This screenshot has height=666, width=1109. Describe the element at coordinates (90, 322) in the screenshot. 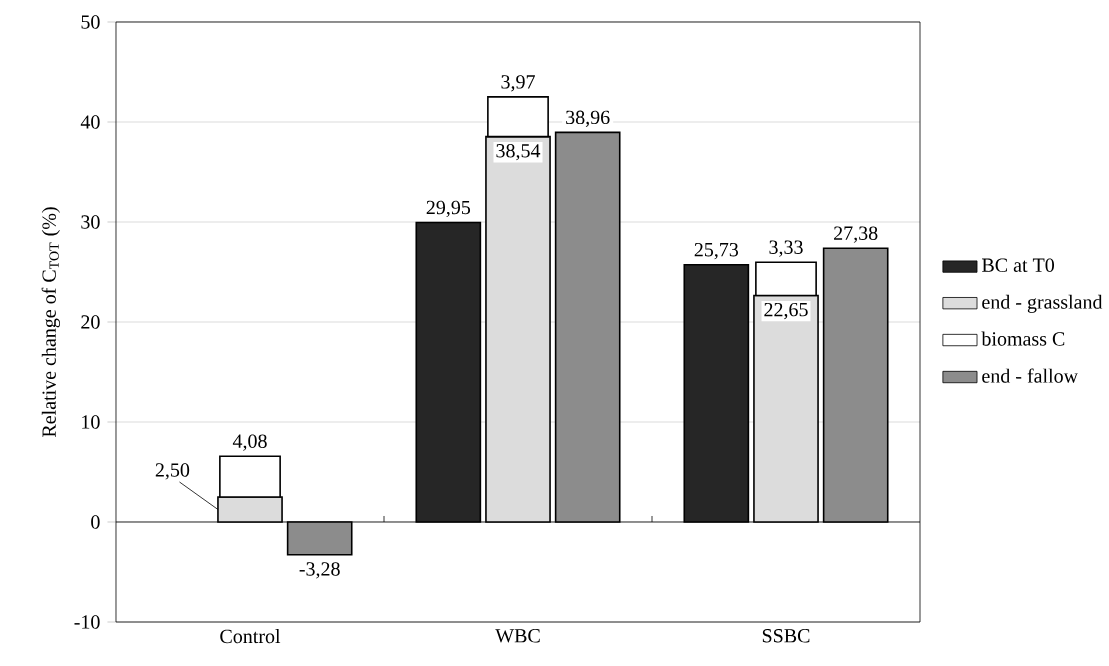

I see `y-tick-label: 20` at that location.